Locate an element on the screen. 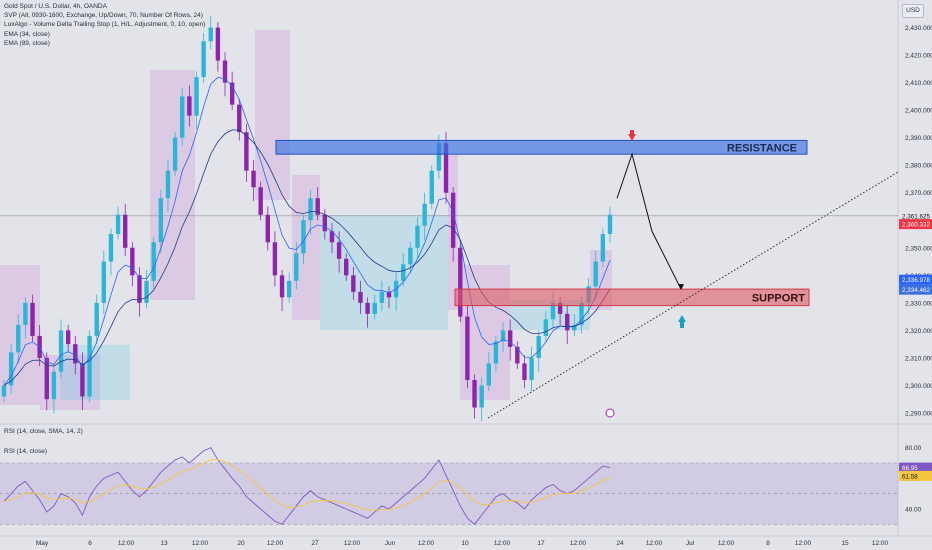  x-tick-label: 20 is located at coordinates (241, 543).